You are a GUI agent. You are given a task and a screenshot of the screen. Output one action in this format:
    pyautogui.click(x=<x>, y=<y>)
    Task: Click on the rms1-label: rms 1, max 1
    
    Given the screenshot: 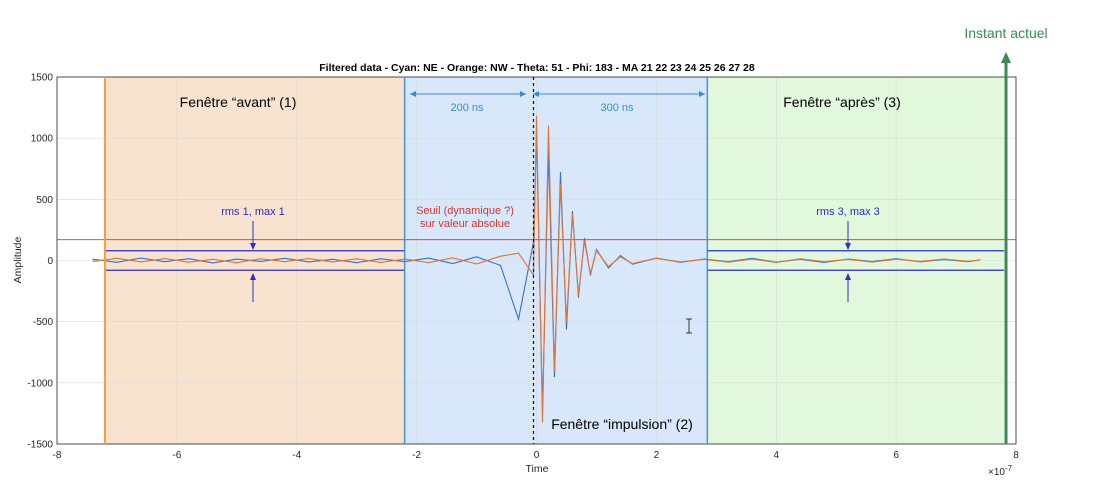 What is the action you would take?
    pyautogui.click(x=253, y=212)
    